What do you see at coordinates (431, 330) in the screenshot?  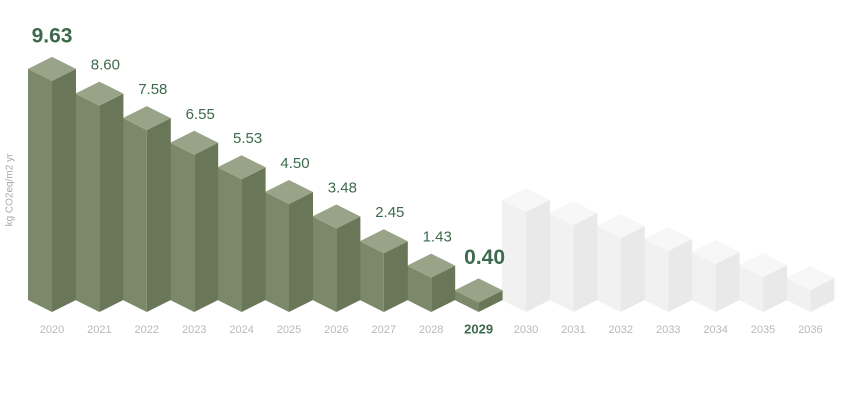 I see `x-tick-label: 2028` at bounding box center [431, 330].